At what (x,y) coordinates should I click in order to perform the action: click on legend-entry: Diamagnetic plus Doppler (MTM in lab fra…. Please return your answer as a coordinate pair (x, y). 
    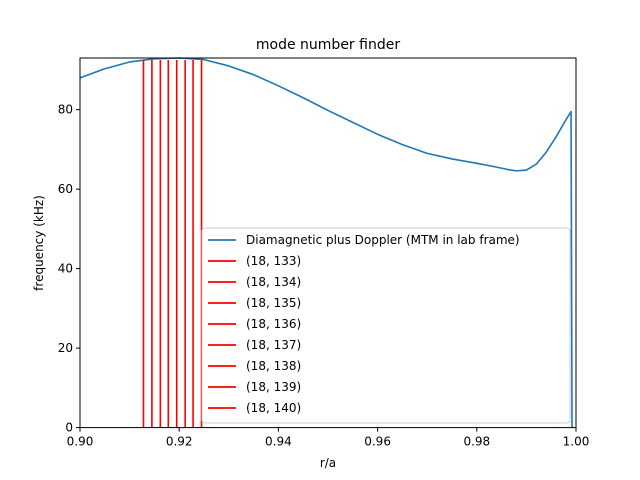
    Looking at the image, I should click on (383, 240).